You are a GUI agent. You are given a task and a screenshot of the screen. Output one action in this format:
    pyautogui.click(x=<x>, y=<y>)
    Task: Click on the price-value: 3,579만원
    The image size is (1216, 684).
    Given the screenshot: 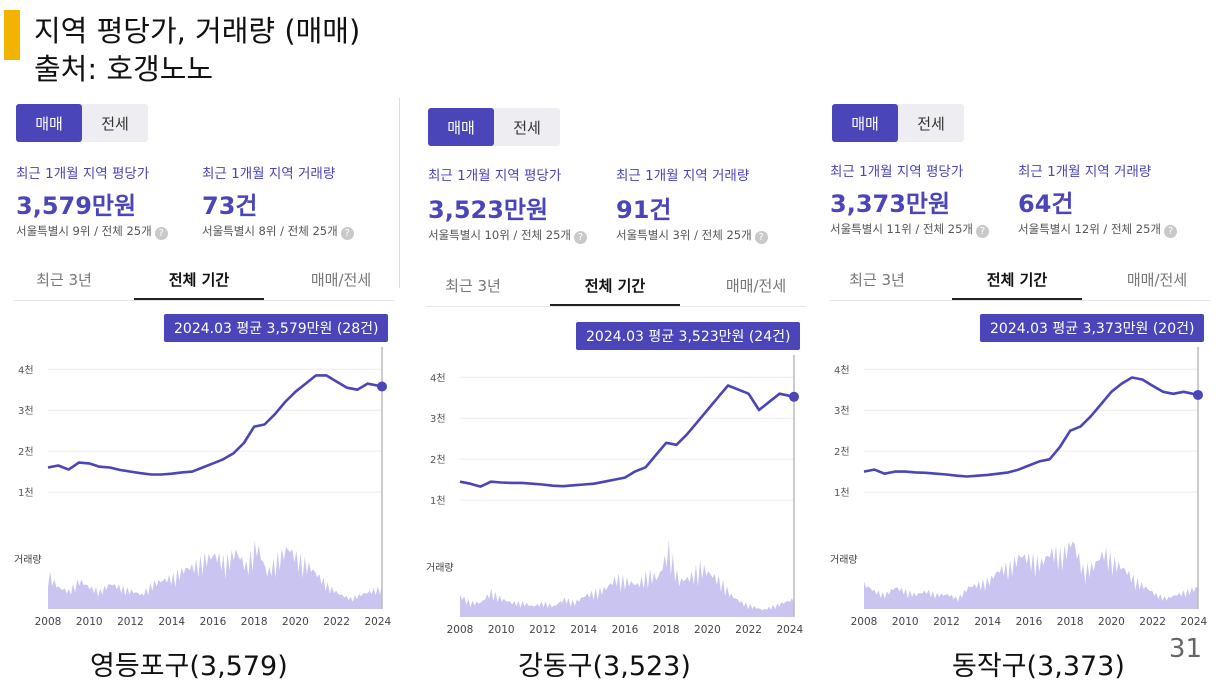 What is the action you would take?
    pyautogui.click(x=76, y=206)
    